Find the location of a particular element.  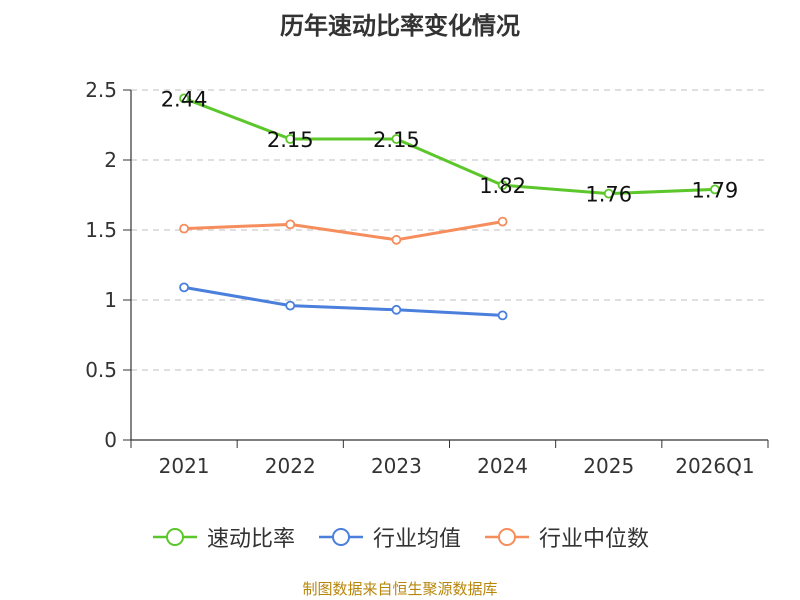

y-tick-label: 0.5 is located at coordinates (101, 370).